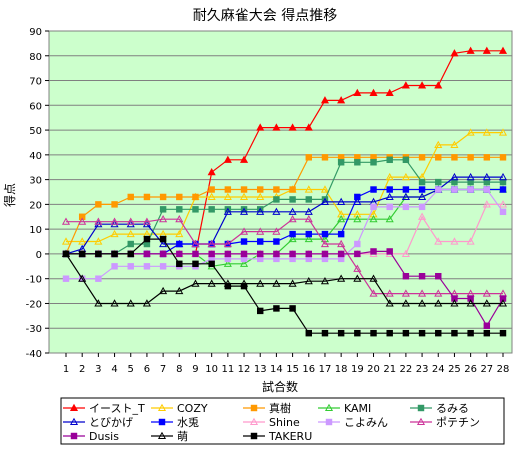 Image resolution: width=520 pixels, height=454 pixels. Describe the element at coordinates (357, 408) in the screenshot. I see `legend-label: KAMI` at that location.